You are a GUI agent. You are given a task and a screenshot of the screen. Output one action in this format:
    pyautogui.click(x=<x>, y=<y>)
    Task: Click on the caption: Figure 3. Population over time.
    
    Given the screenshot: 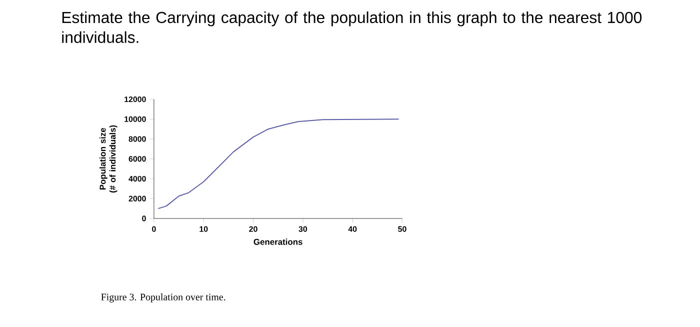 What is the action you would take?
    pyautogui.click(x=163, y=298)
    